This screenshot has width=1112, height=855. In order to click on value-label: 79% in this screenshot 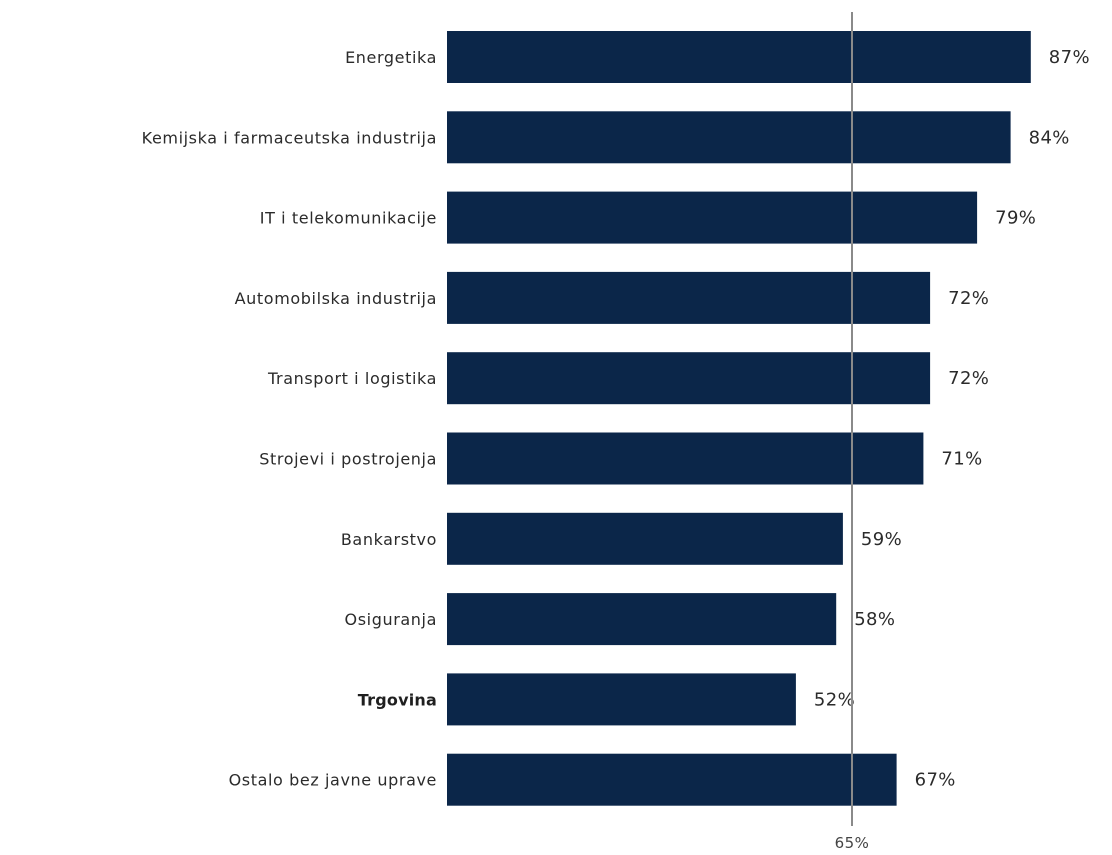, I will do `click(1015, 218)`.